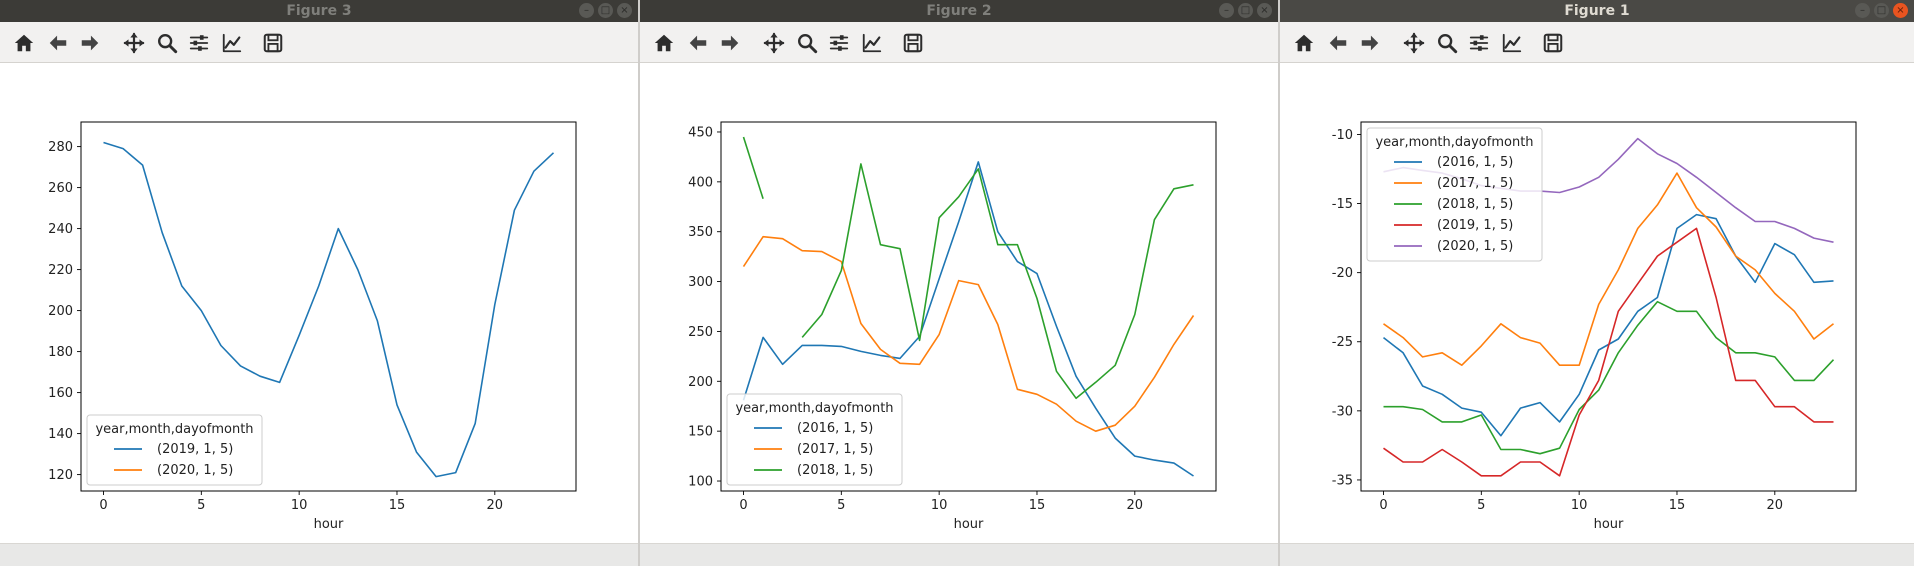 Image resolution: width=1914 pixels, height=566 pixels. Describe the element at coordinates (1342, 342) in the screenshot. I see `y-tick-label: -25` at that location.